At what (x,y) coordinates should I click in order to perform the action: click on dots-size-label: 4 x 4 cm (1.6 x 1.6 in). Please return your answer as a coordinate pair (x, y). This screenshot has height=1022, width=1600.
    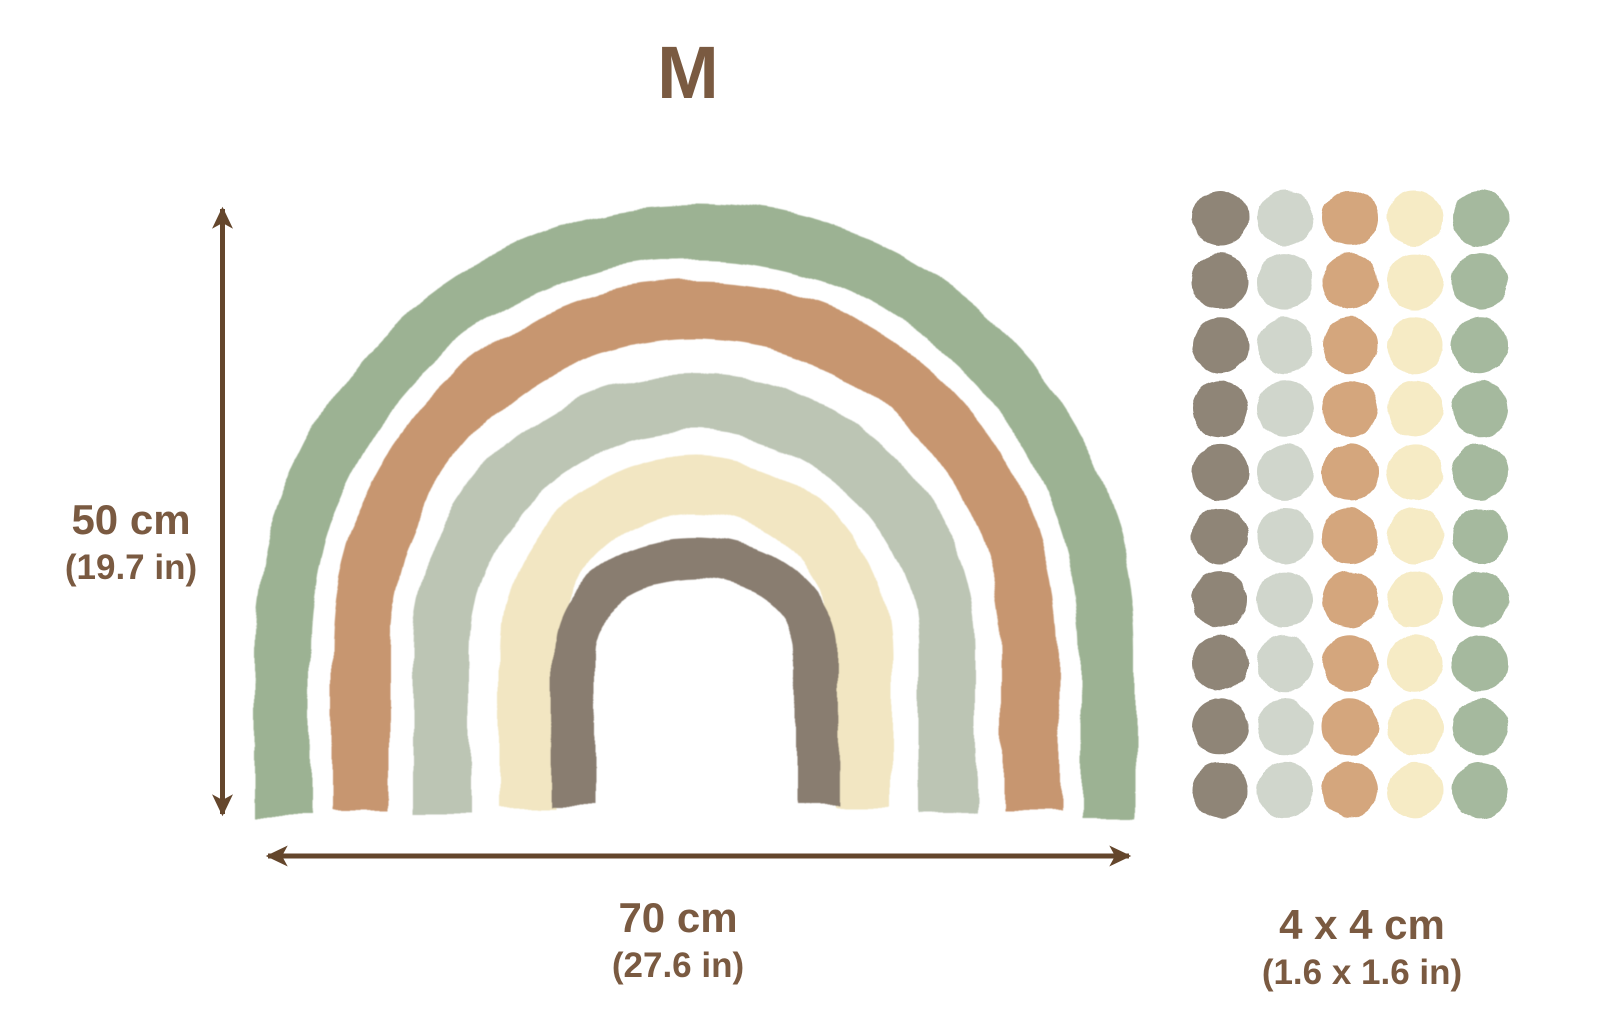
    Looking at the image, I should click on (1362, 946).